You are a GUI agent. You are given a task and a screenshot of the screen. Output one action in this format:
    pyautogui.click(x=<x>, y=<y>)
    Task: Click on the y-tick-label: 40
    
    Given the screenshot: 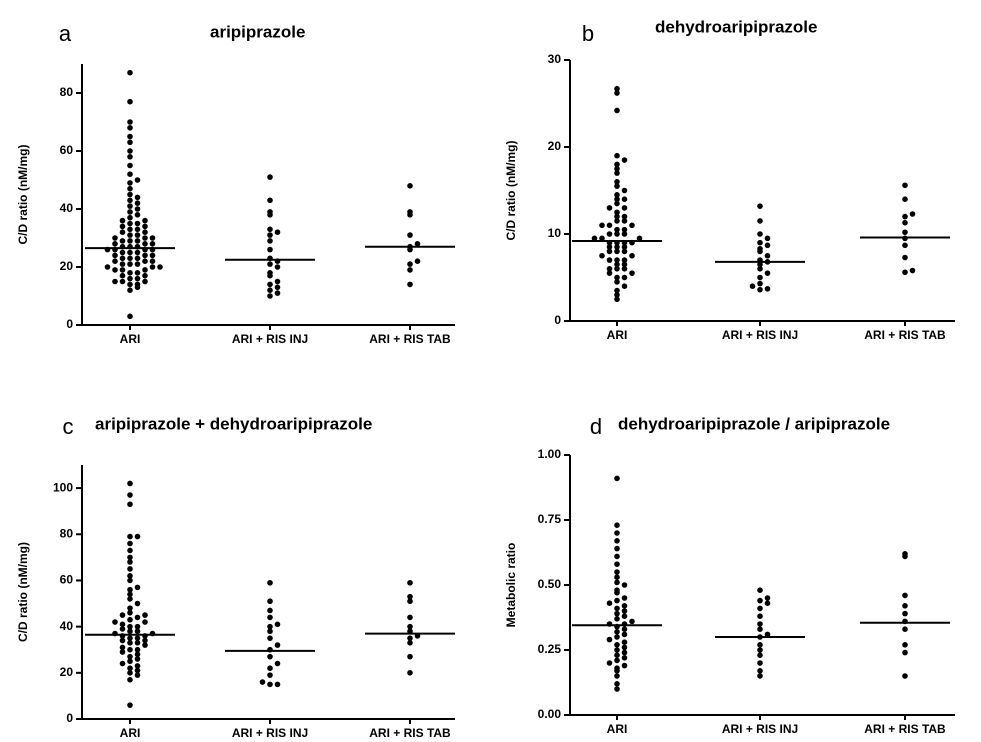 What is the action you would take?
    pyautogui.click(x=67, y=626)
    